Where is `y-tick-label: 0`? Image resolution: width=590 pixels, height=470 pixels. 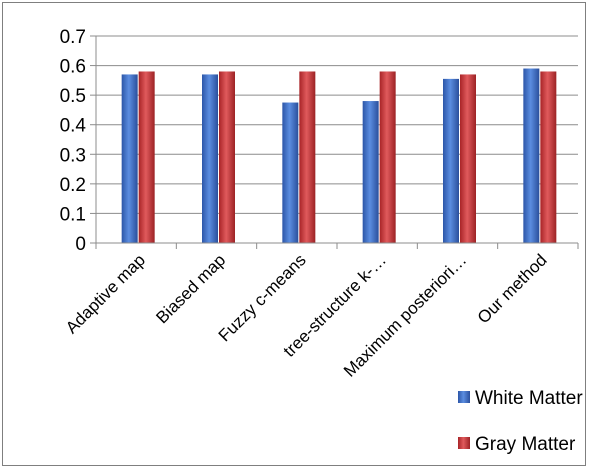 y-tick-label: 0 is located at coordinates (80, 244).